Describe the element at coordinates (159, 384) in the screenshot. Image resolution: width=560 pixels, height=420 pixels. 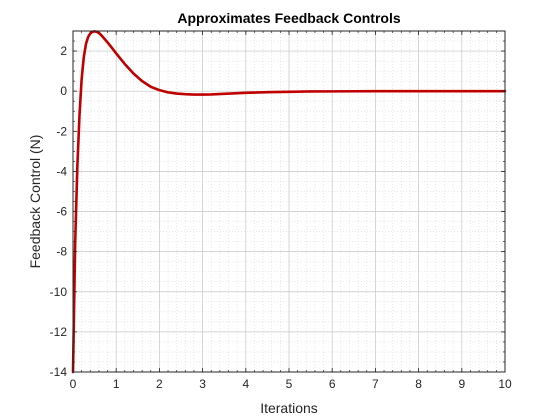
I see `x-tick-label: 2` at that location.